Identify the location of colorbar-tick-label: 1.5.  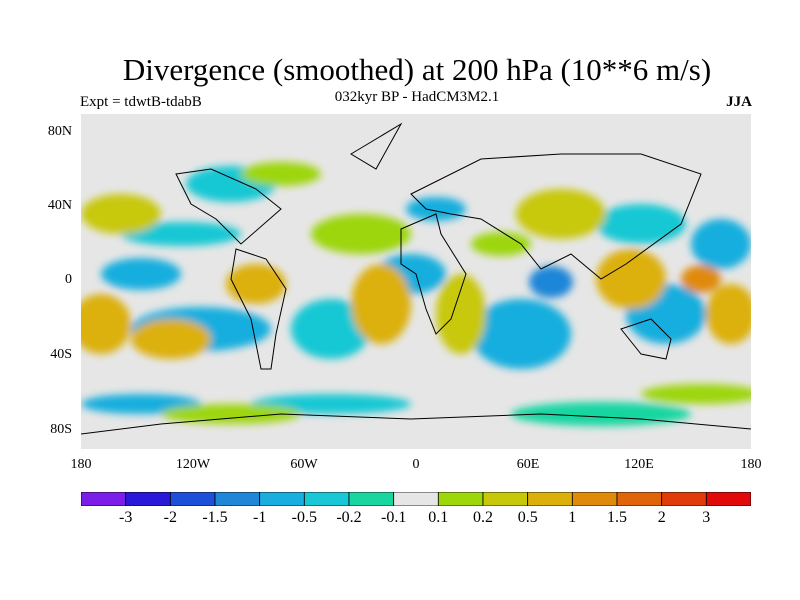
(617, 517).